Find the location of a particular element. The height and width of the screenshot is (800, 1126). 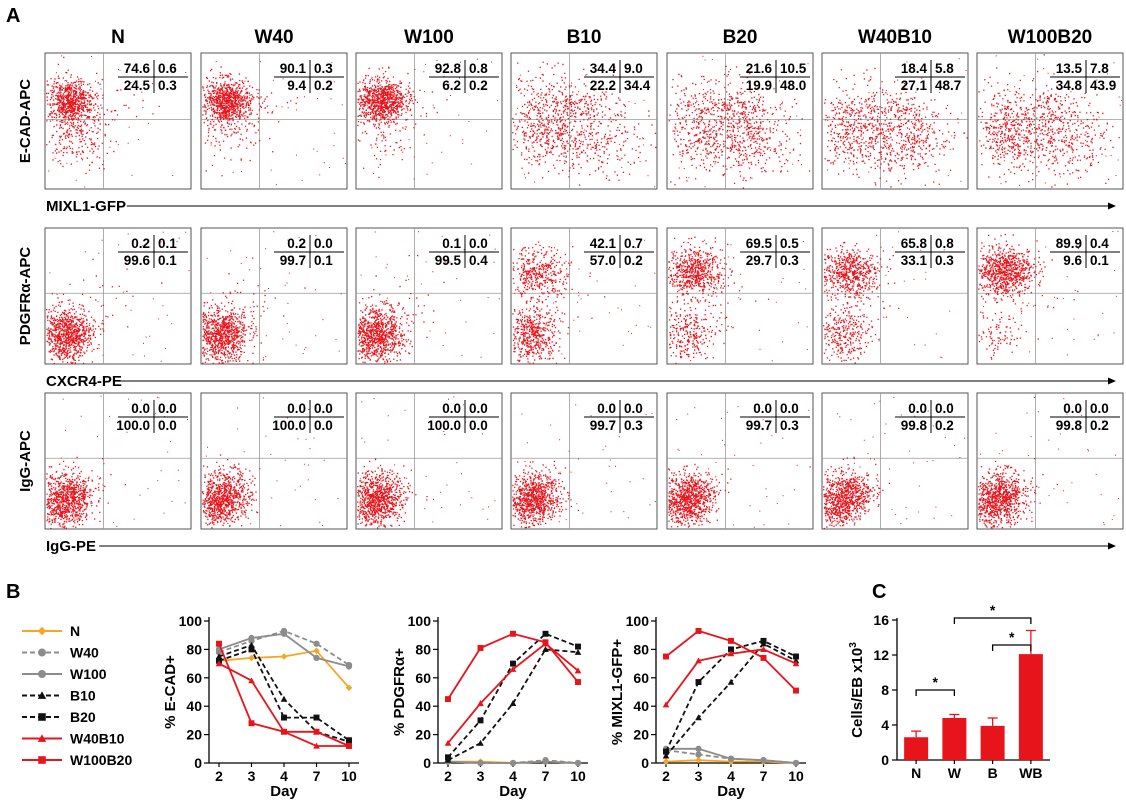

panel-b-letter: B is located at coordinates (13, 592).